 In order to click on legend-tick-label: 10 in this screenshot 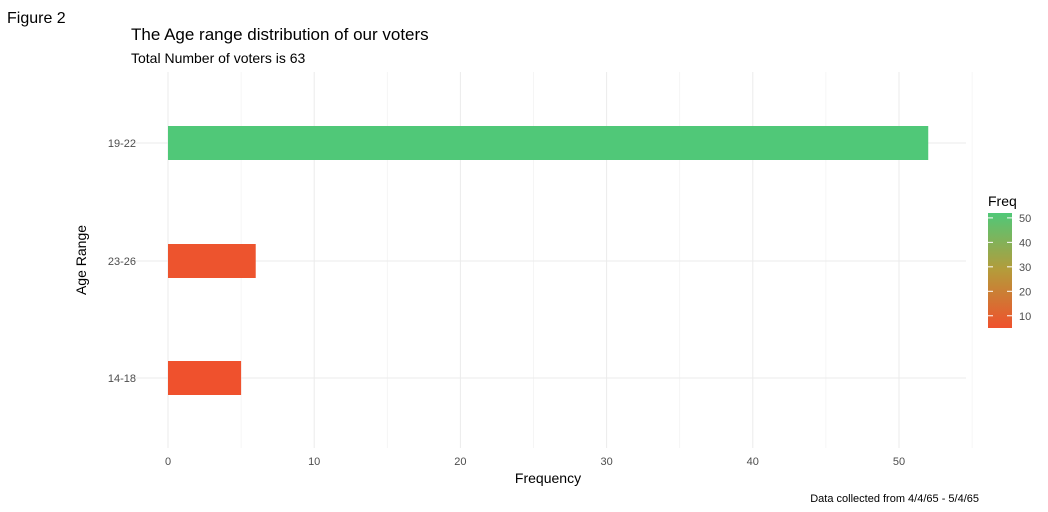, I will do `click(1025, 317)`.